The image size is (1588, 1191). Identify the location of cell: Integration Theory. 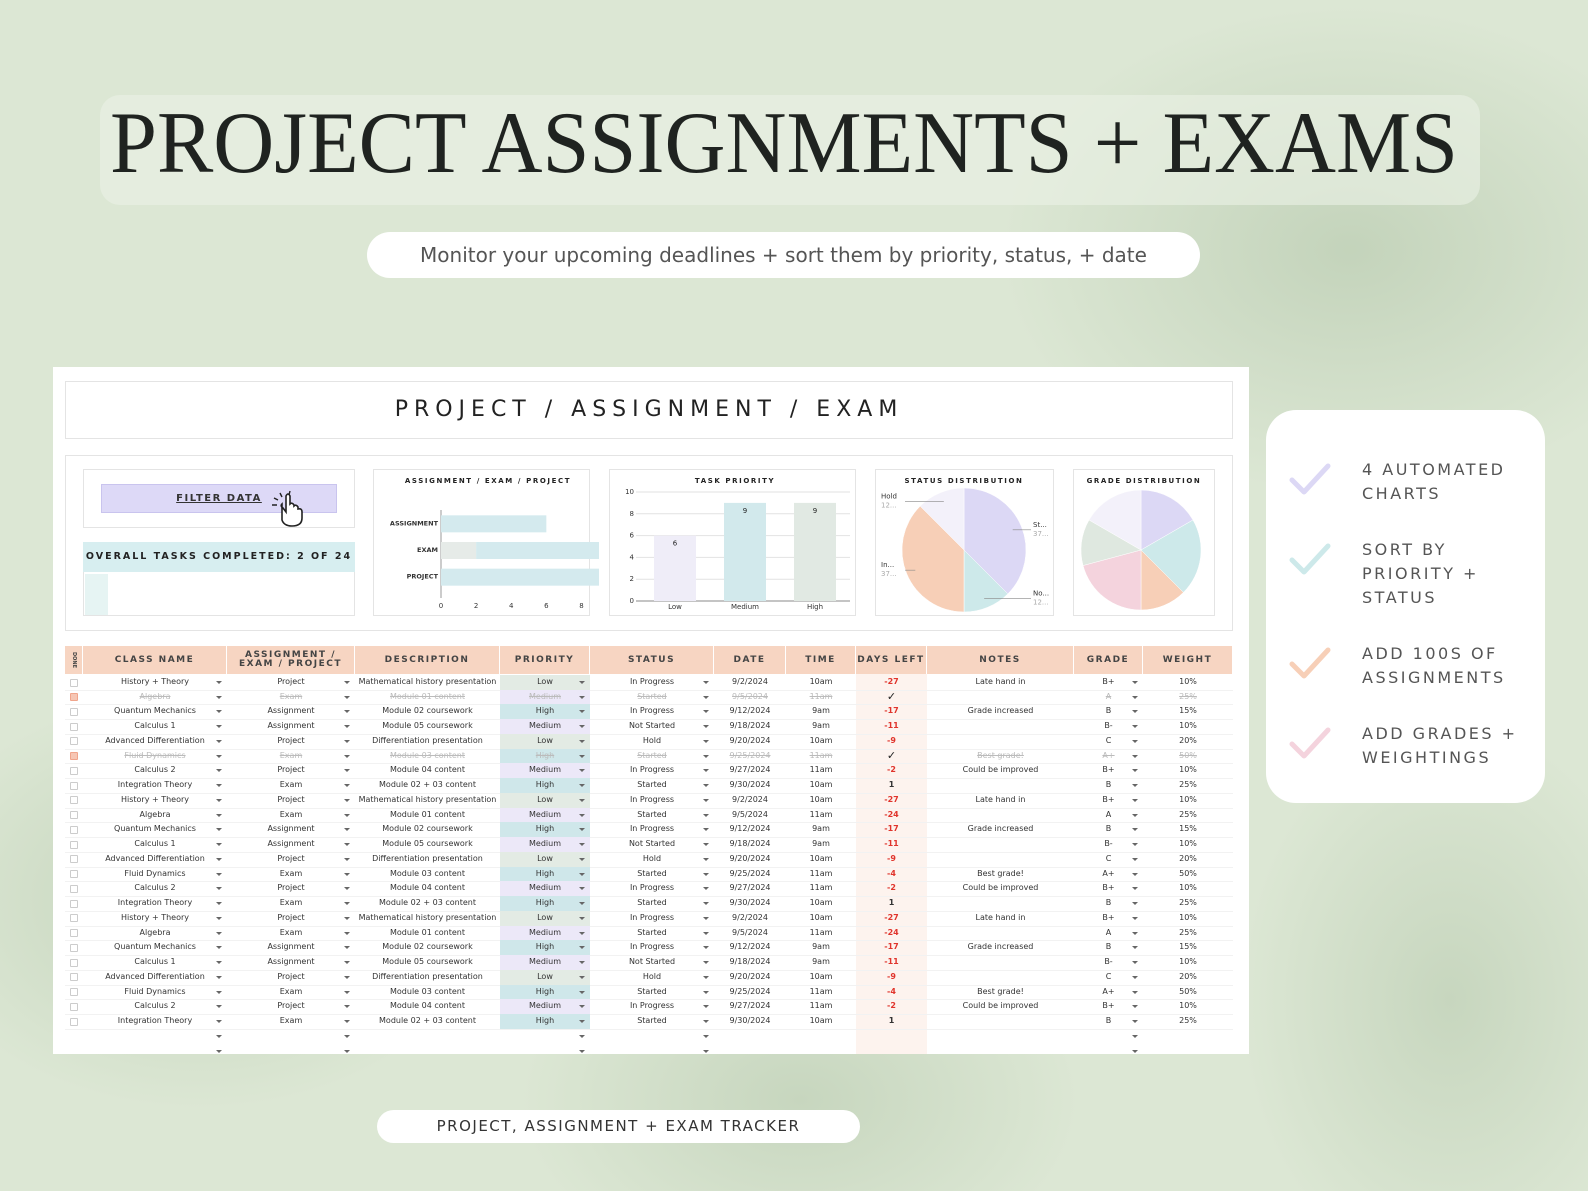
(155, 1021).